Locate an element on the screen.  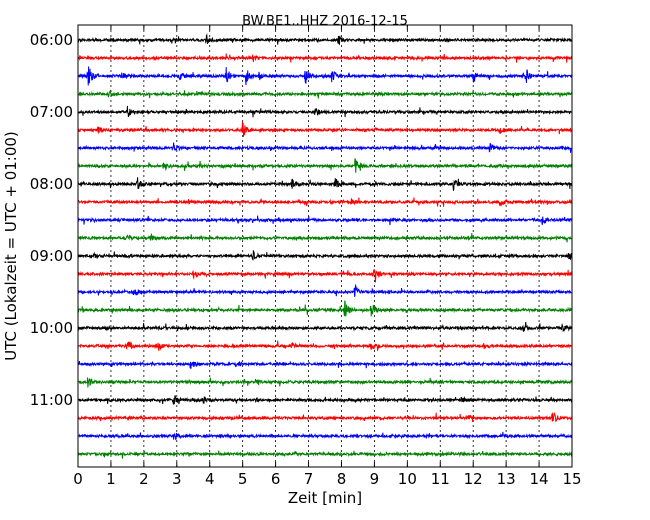
x-tick-label: 1 is located at coordinates (111, 479).